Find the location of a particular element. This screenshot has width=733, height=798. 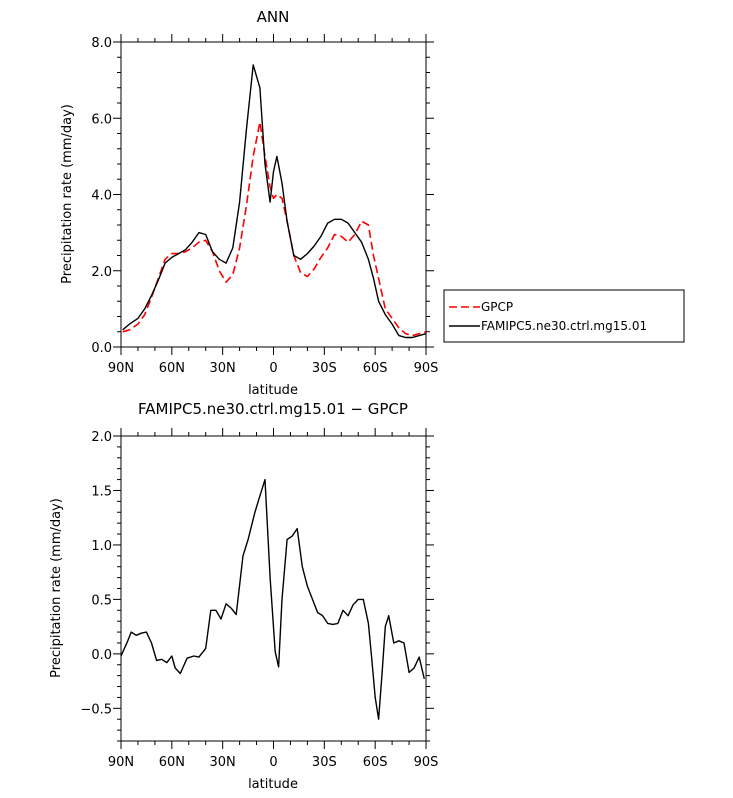

panel1-x-tick-label: 90S is located at coordinates (426, 368).